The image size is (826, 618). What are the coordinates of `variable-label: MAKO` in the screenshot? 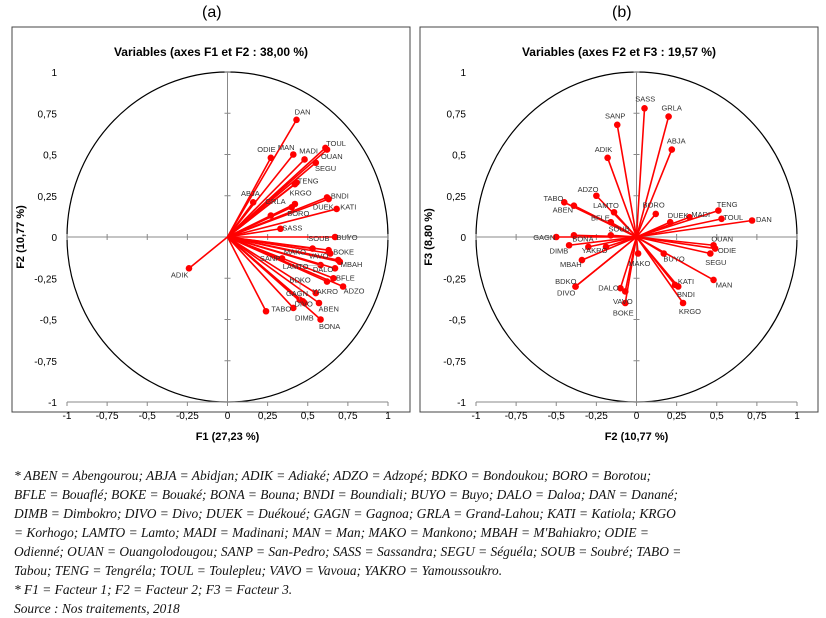 It's located at (295, 252).